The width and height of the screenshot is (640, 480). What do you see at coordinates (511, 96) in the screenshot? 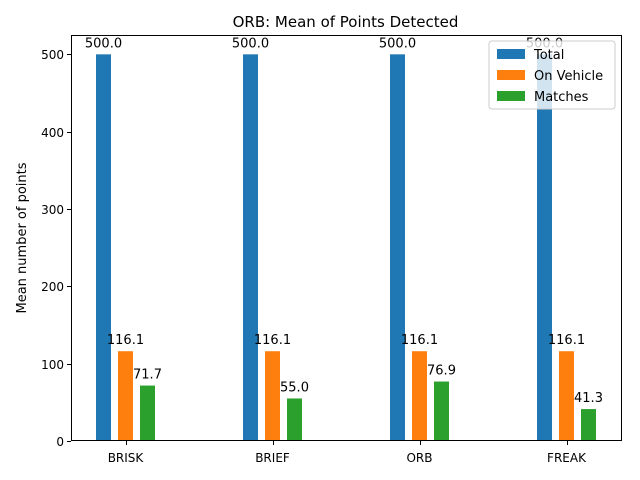
I see `legend-swatch-matches` at bounding box center [511, 96].